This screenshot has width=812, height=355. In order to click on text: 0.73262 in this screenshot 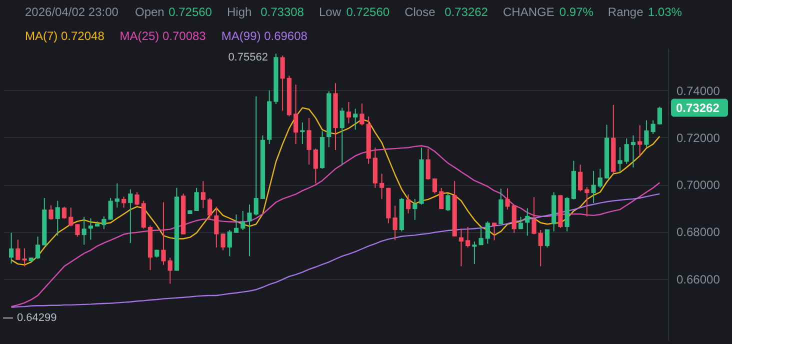, I will do `click(698, 107)`.